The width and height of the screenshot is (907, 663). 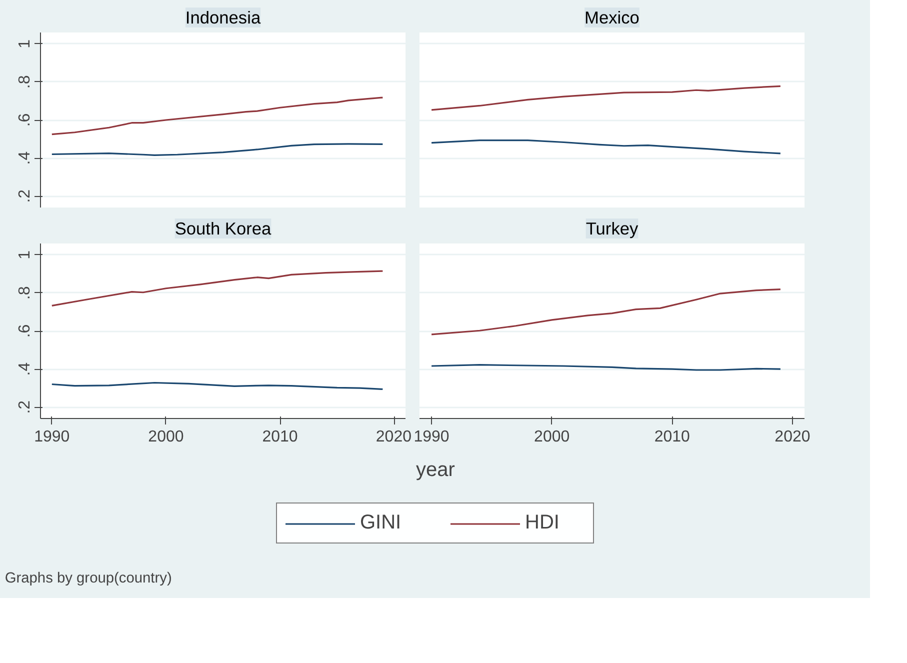 I want to click on x-axis-title: year, so click(x=436, y=470).